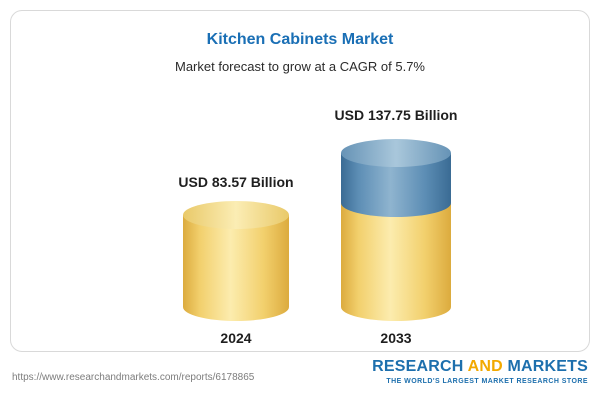  What do you see at coordinates (418, 366) in the screenshot?
I see `logo-word-research: RESEARCH` at bounding box center [418, 366].